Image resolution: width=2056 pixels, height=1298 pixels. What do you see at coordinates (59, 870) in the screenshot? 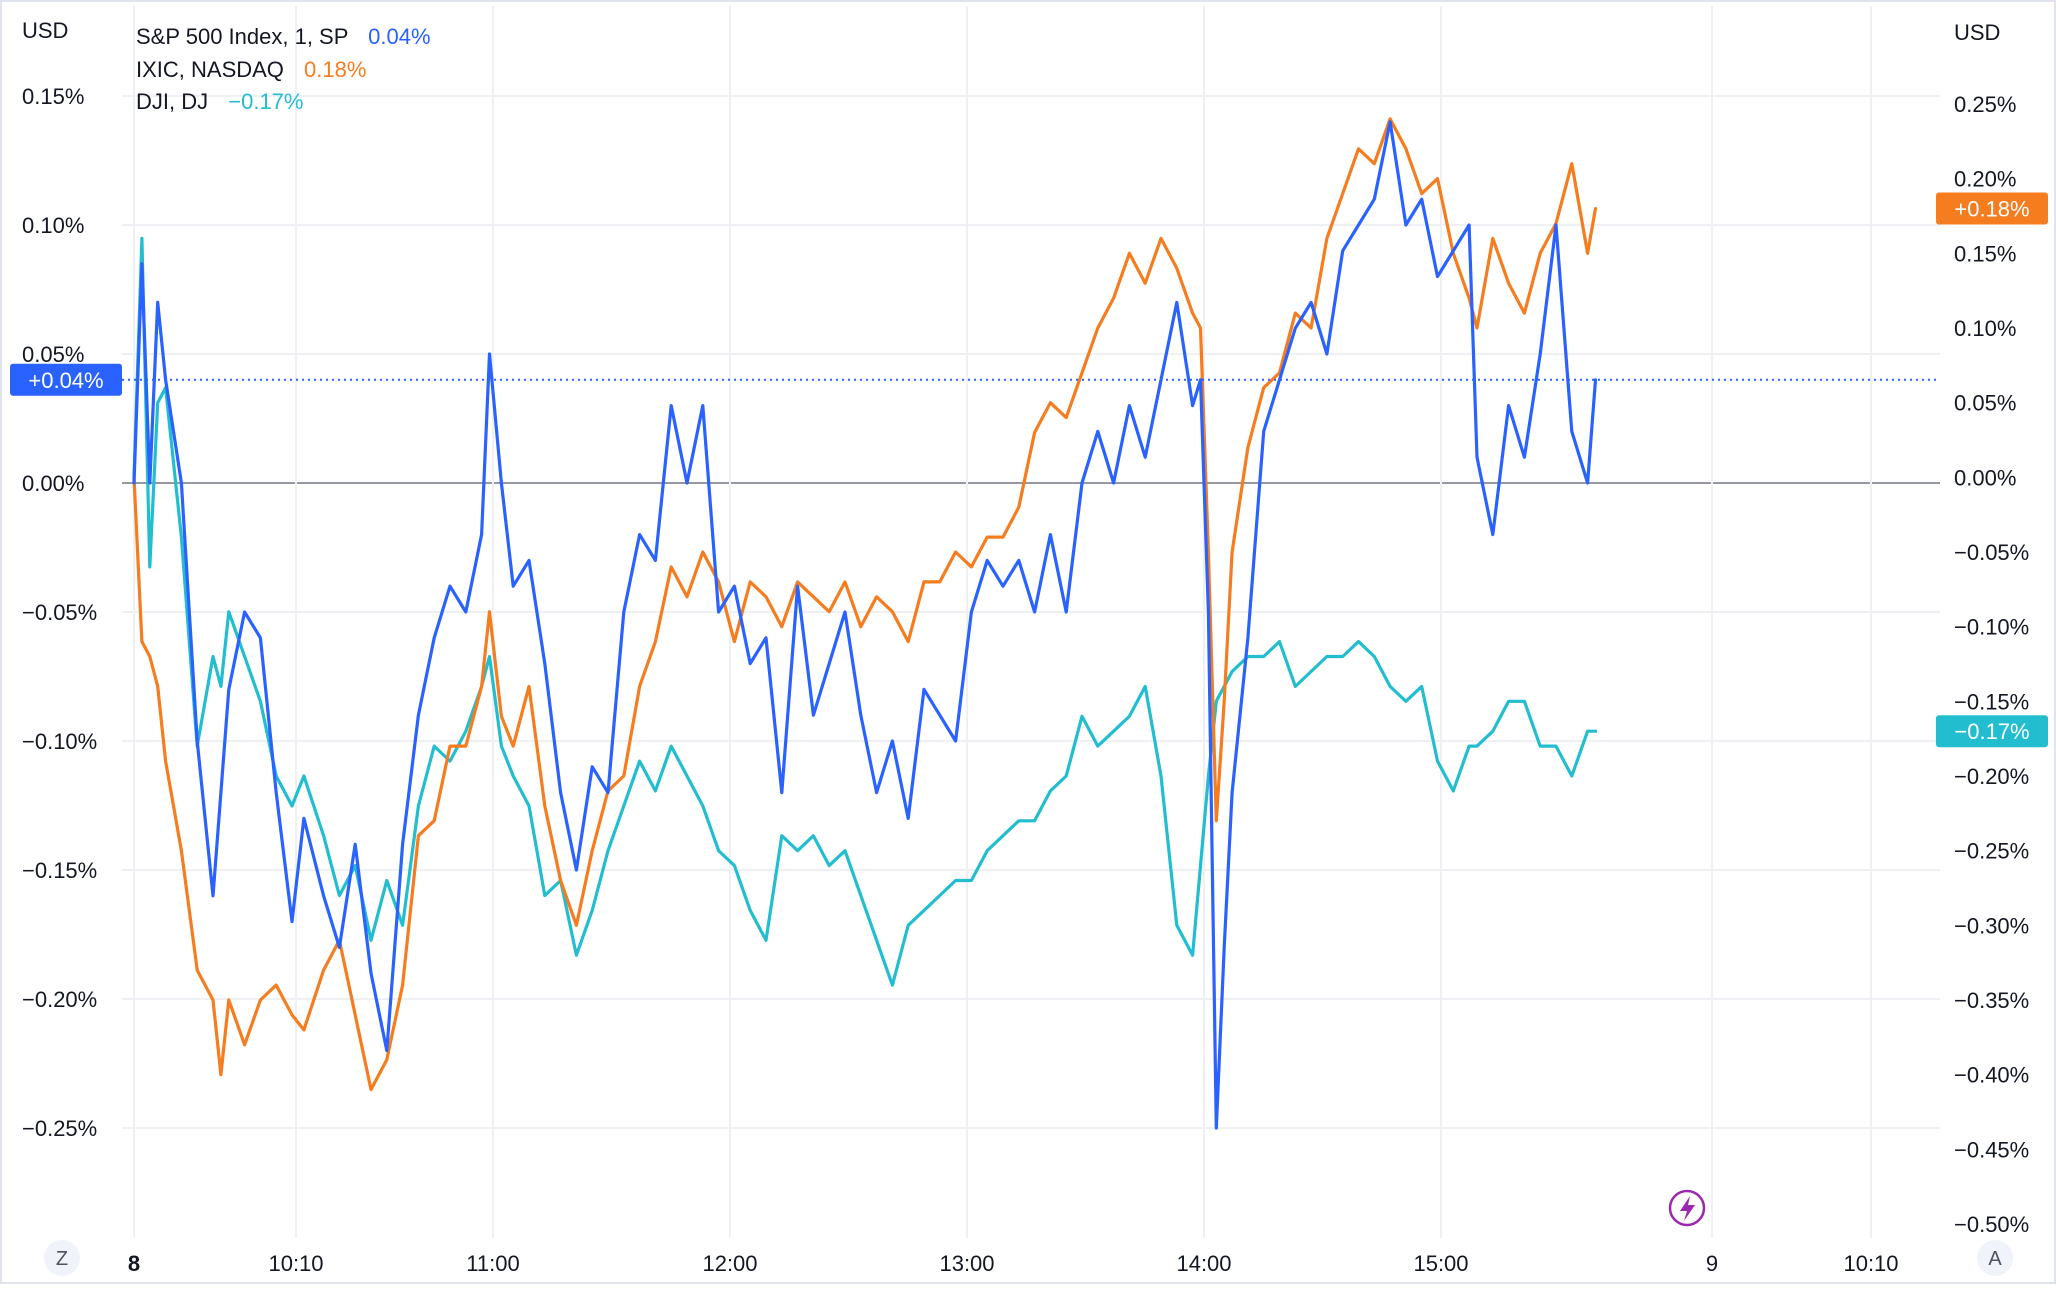
I see `left-tick-label: −0.15%` at bounding box center [59, 870].